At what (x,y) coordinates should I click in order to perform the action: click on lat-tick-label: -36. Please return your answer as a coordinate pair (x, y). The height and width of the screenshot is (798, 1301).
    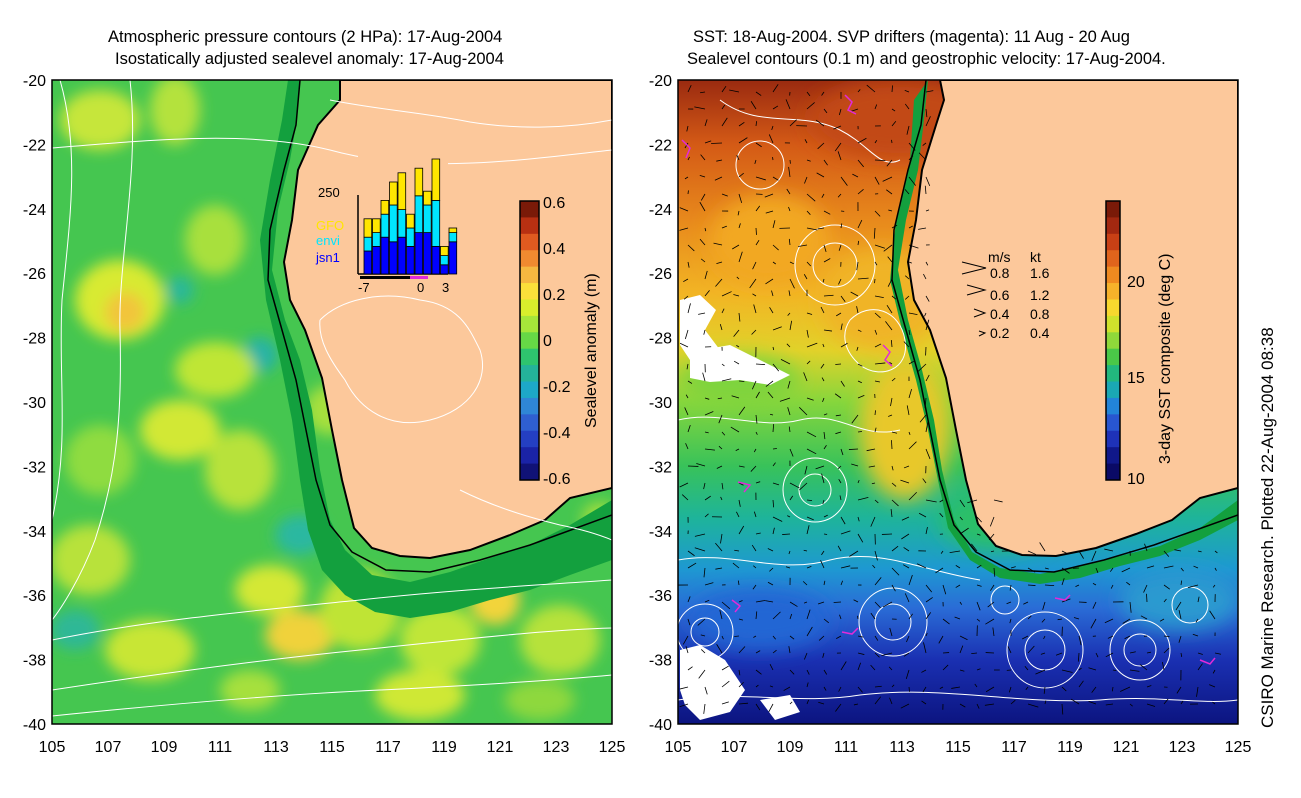
    Looking at the image, I should click on (34, 596).